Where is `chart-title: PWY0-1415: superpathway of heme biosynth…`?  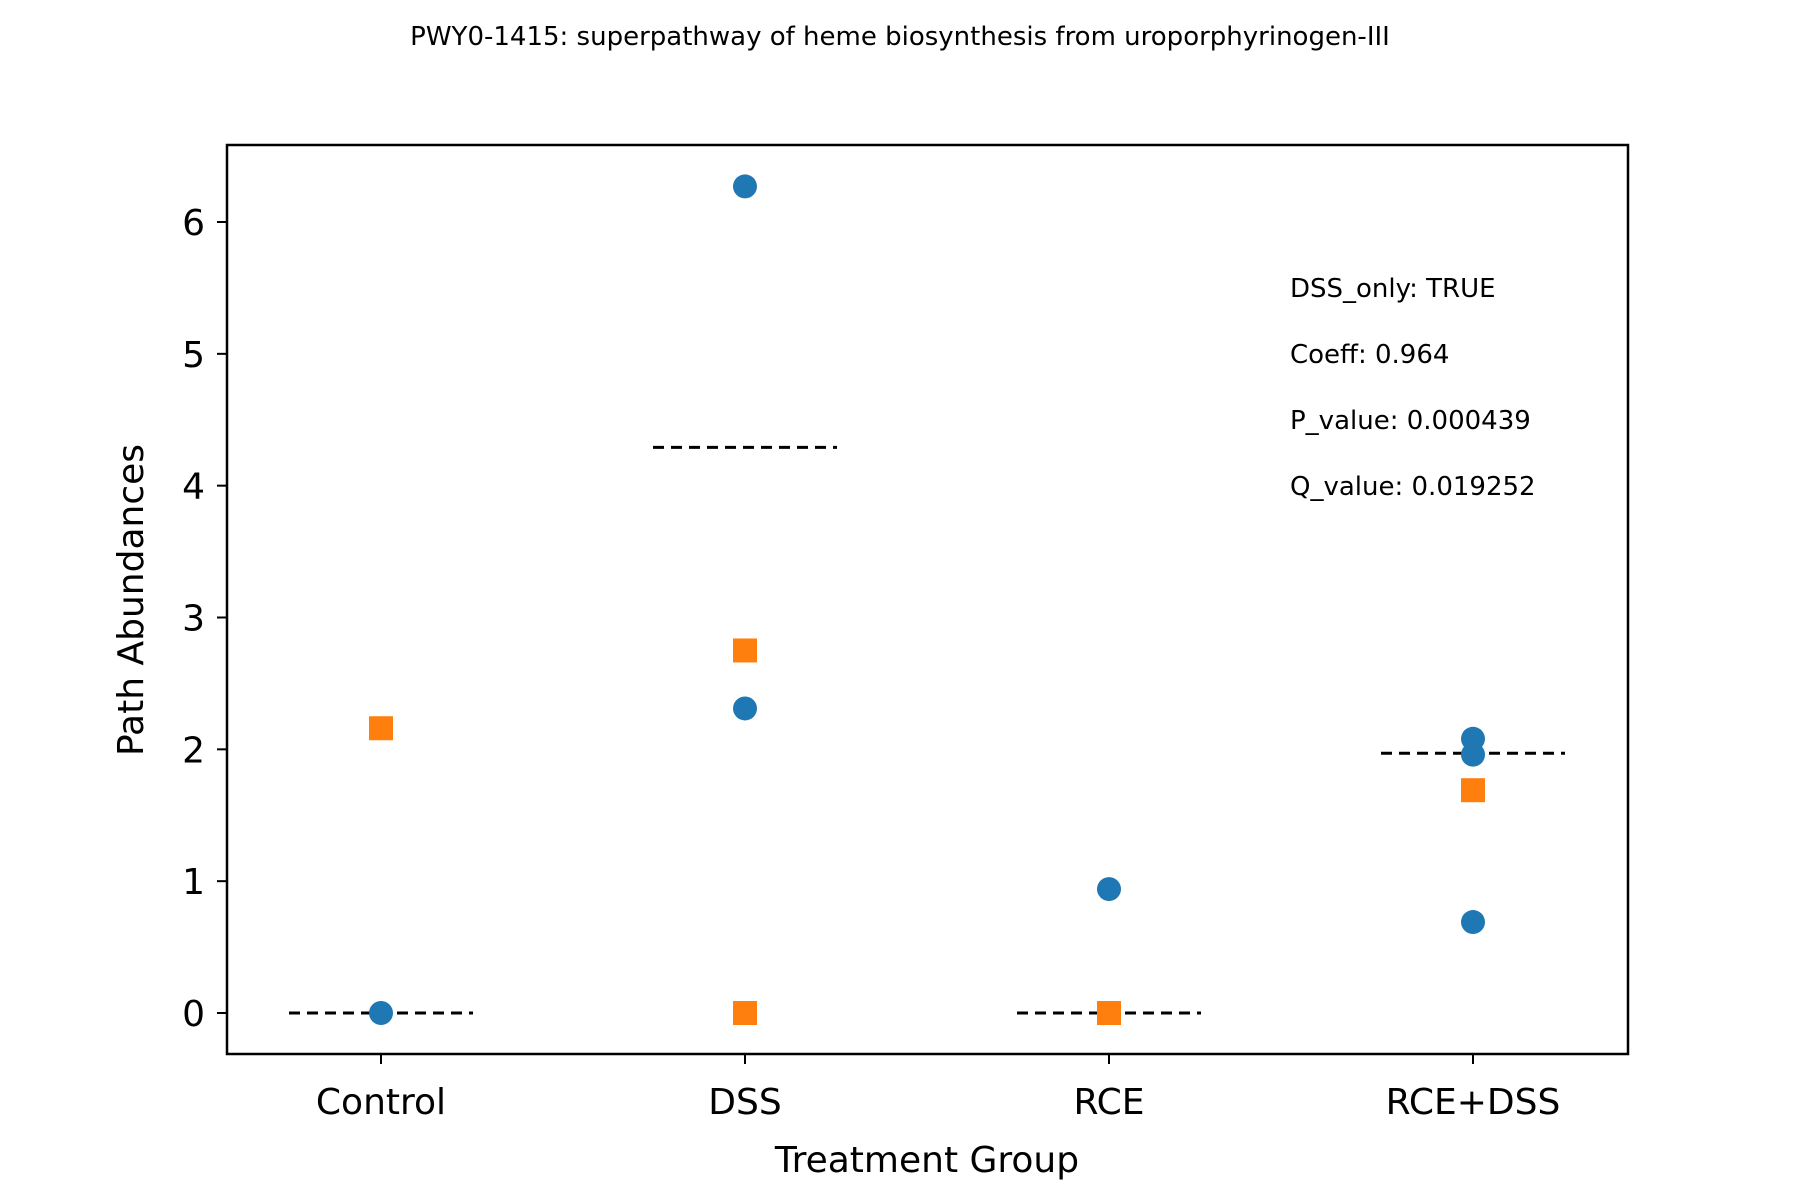
chart-title: PWY0-1415: superpathway of heme biosynth… is located at coordinates (900, 37).